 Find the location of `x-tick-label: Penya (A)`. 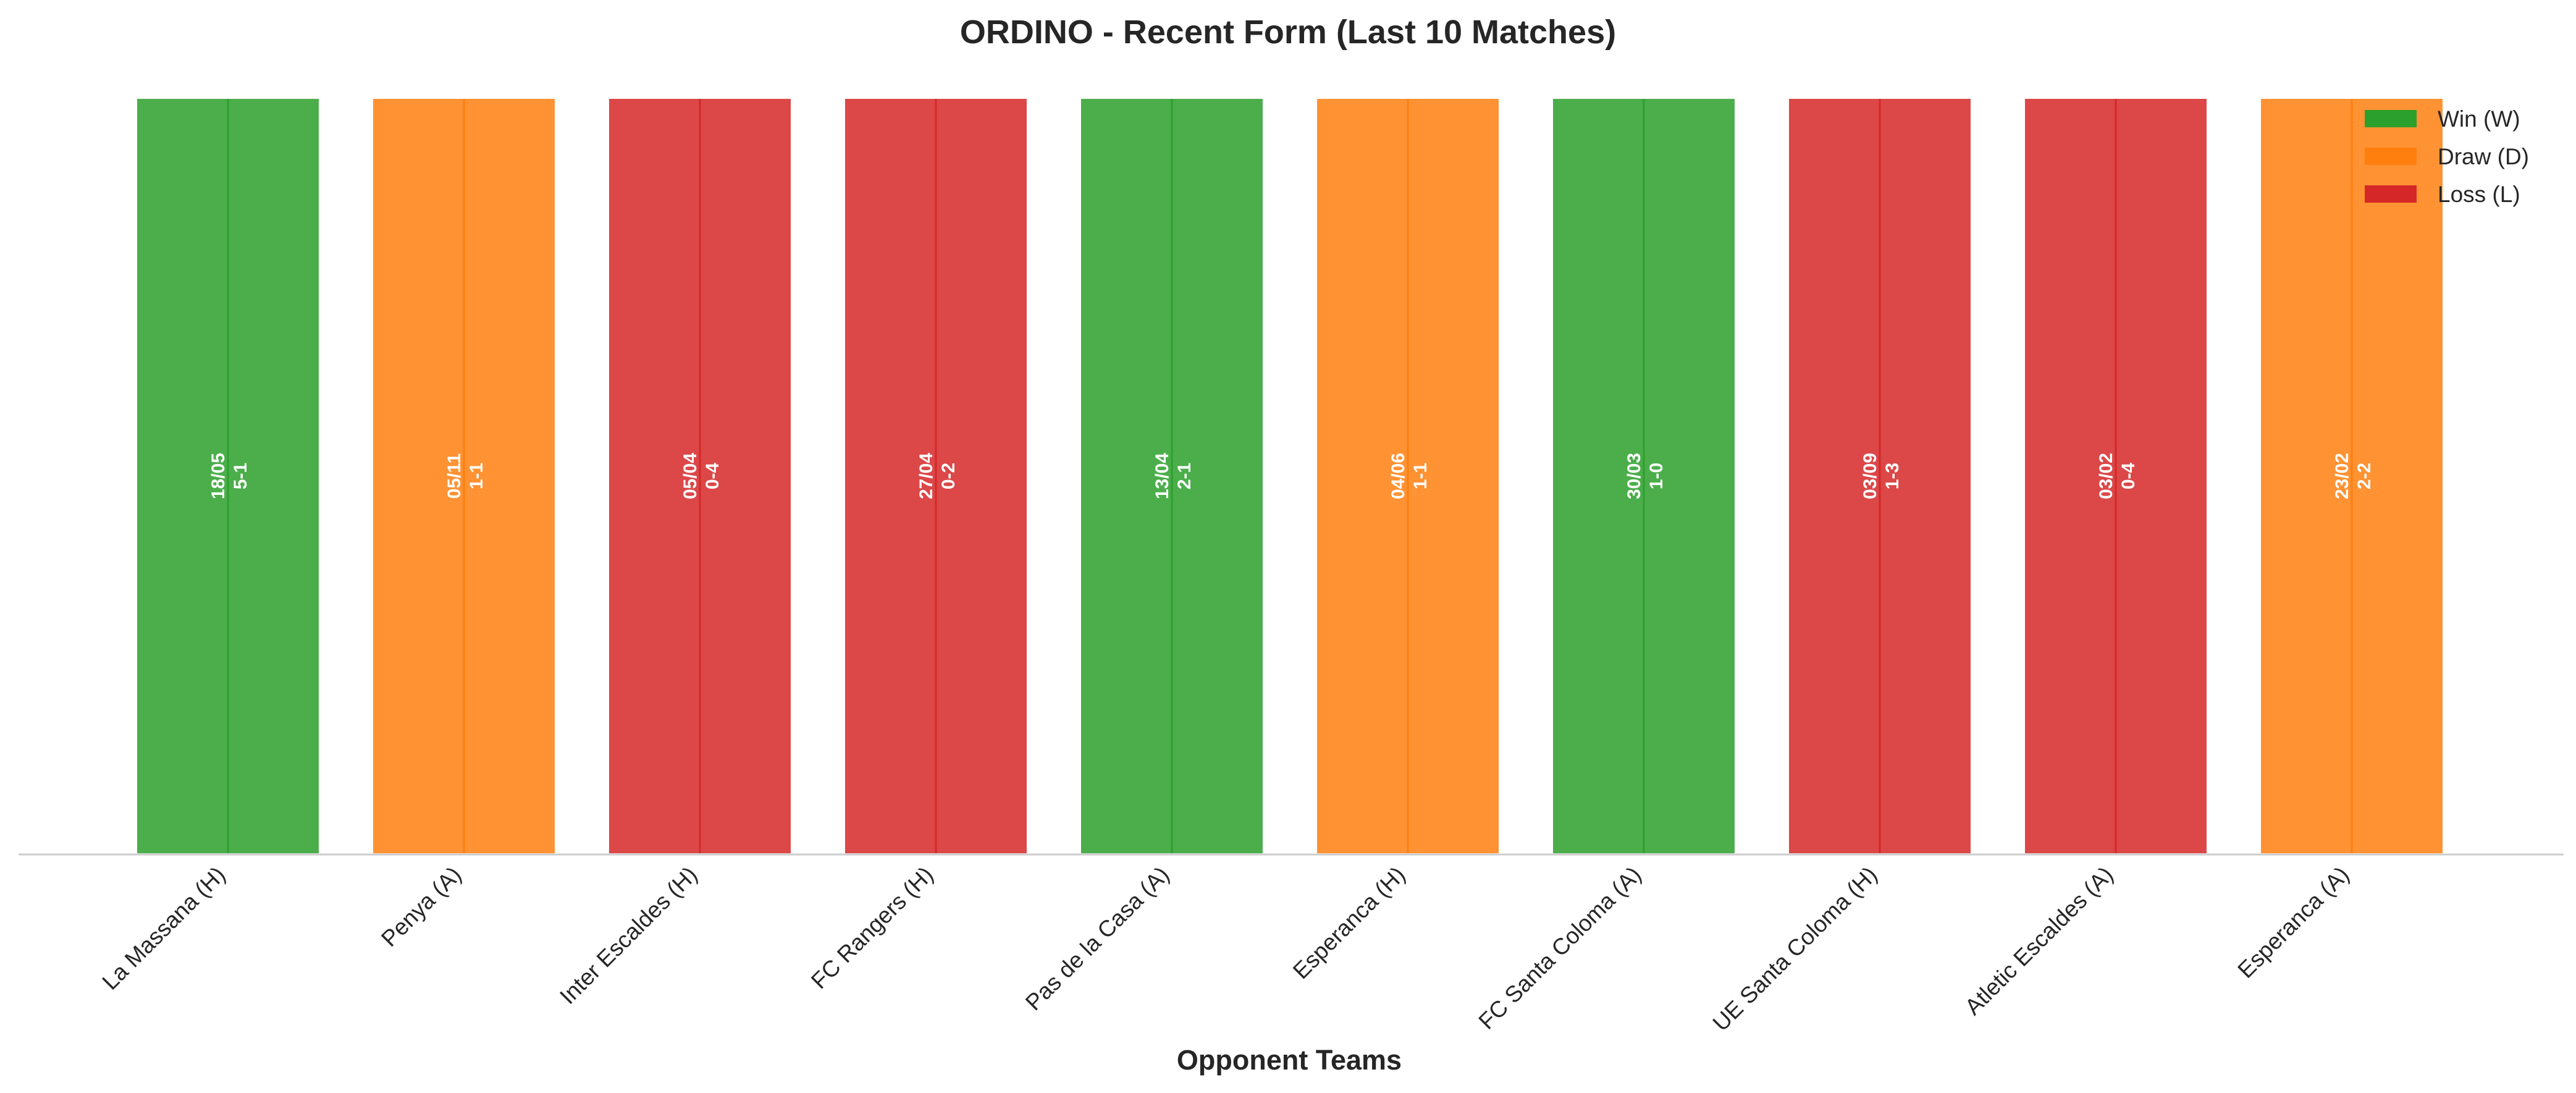

x-tick-label: Penya (A) is located at coordinates (421, 907).